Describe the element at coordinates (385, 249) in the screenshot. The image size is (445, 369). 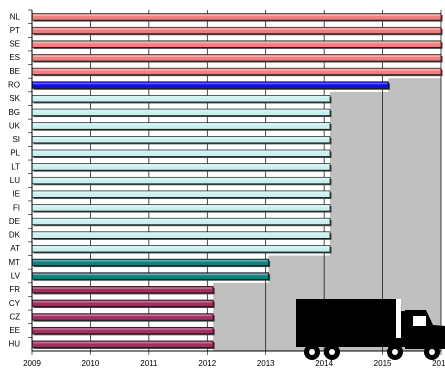
I see `step-bg-at` at that location.